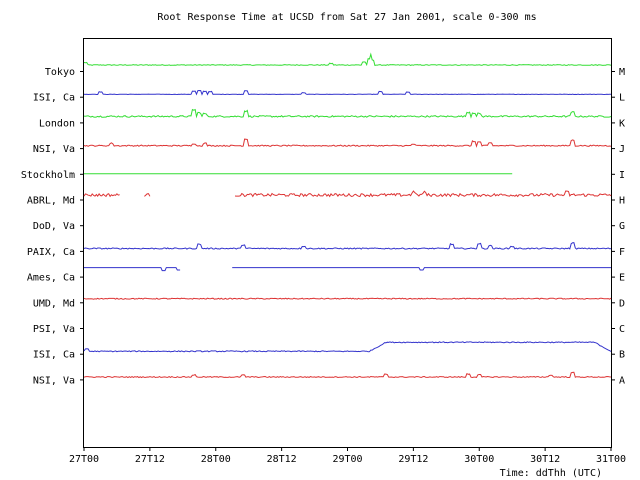 The image size is (640, 480). What do you see at coordinates (60, 72) in the screenshot?
I see `series-label: Tokyo` at bounding box center [60, 72].